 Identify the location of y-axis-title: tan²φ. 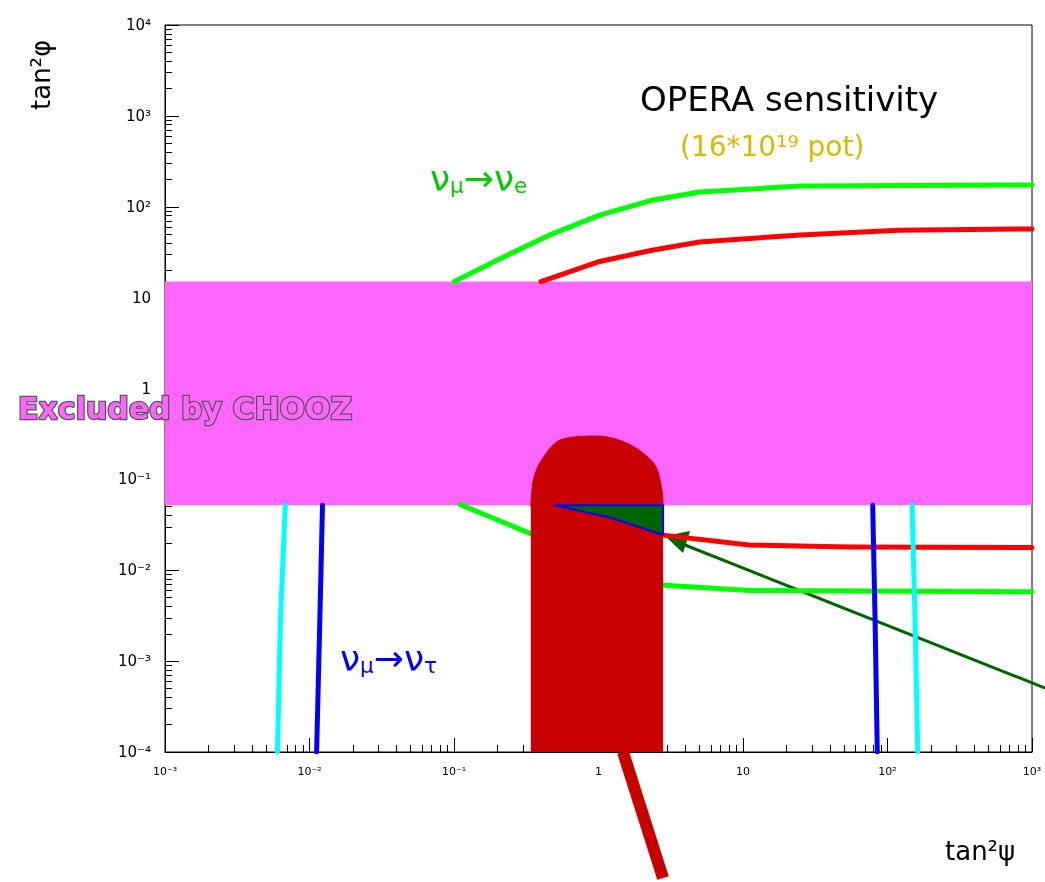
(41, 74).